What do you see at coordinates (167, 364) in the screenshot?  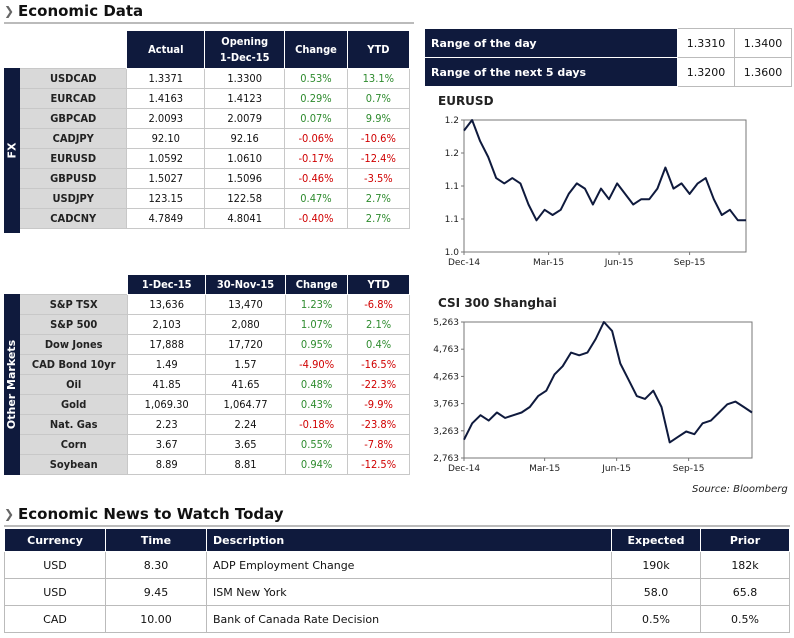 I see `market-value-1: 1.49` at bounding box center [167, 364].